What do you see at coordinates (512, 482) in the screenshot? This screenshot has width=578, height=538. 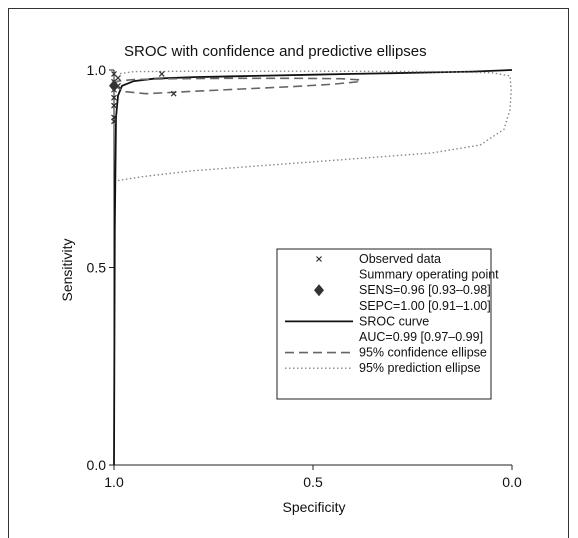 I see `x-tick-label: 0.0` at bounding box center [512, 482].